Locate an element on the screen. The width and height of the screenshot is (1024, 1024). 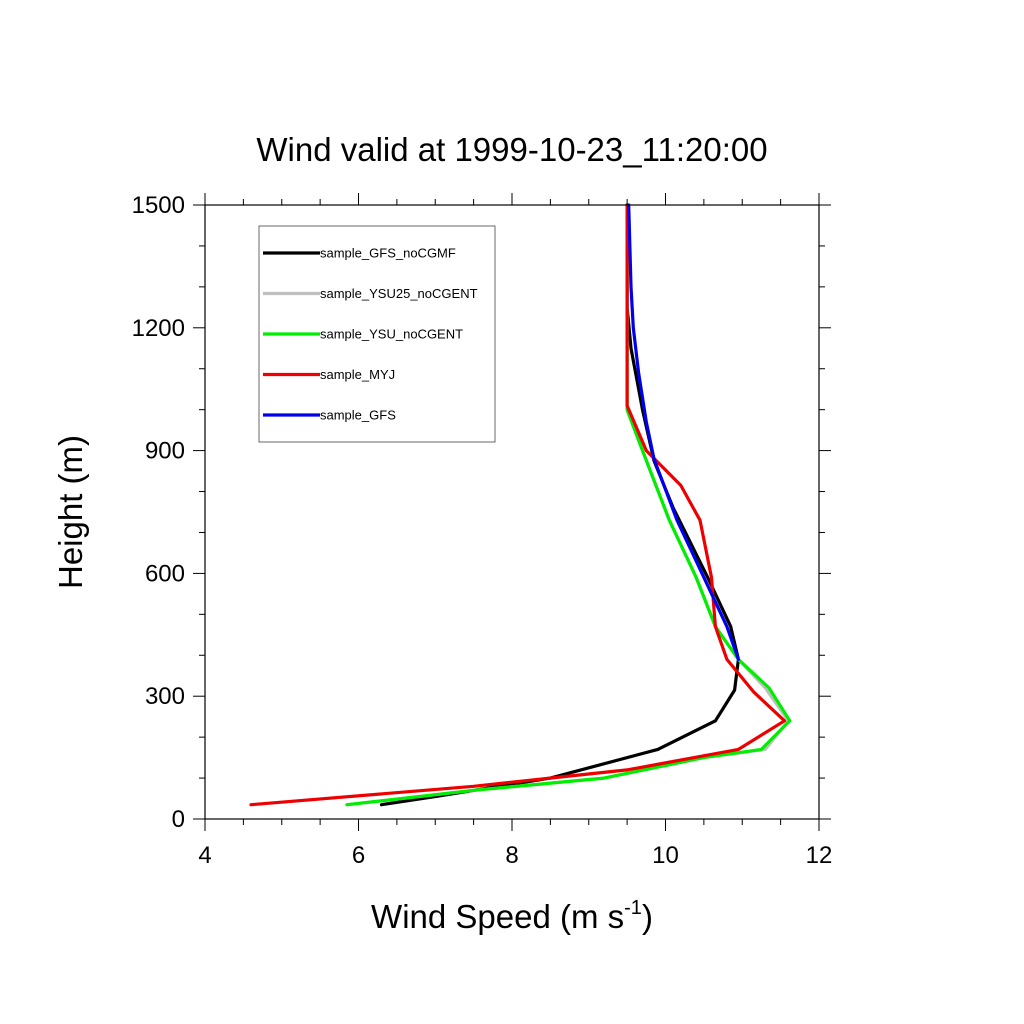
series-line-sample_GFS is located at coordinates (683, 432).